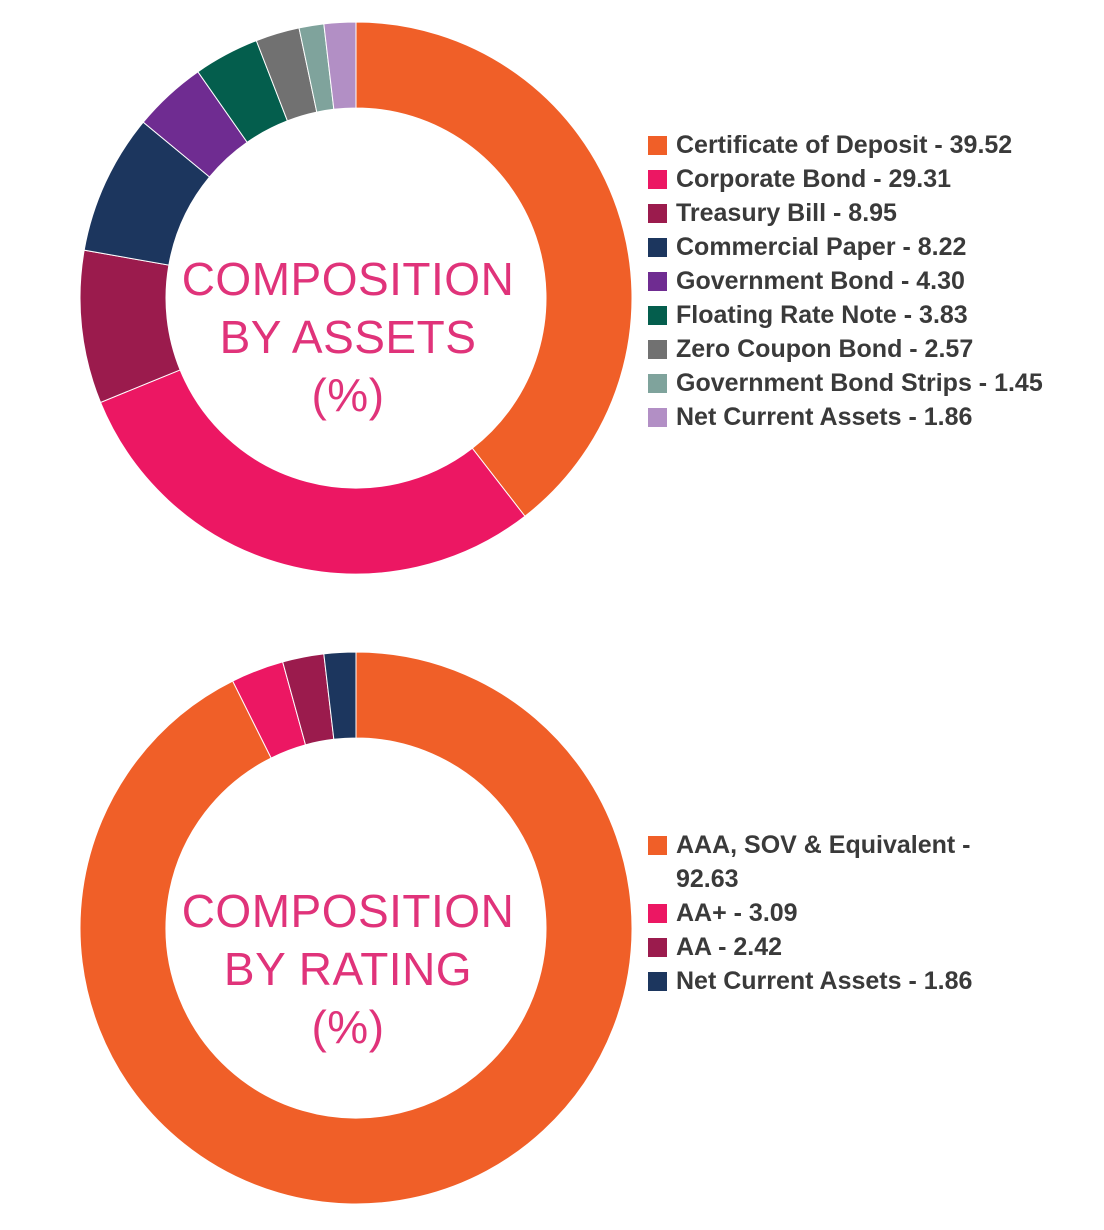 The width and height of the screenshot is (1104, 1230). I want to click on rating-legend-item: AAA, SOV & Equivalent - 92.63, so click(810, 862).